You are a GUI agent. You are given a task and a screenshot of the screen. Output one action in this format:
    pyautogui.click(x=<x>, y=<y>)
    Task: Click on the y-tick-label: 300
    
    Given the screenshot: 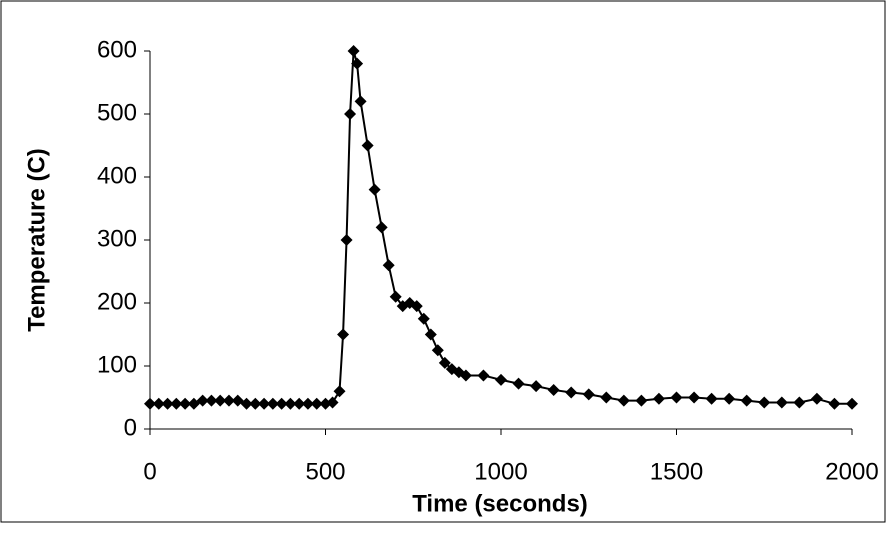 What is the action you would take?
    pyautogui.click(x=117, y=238)
    